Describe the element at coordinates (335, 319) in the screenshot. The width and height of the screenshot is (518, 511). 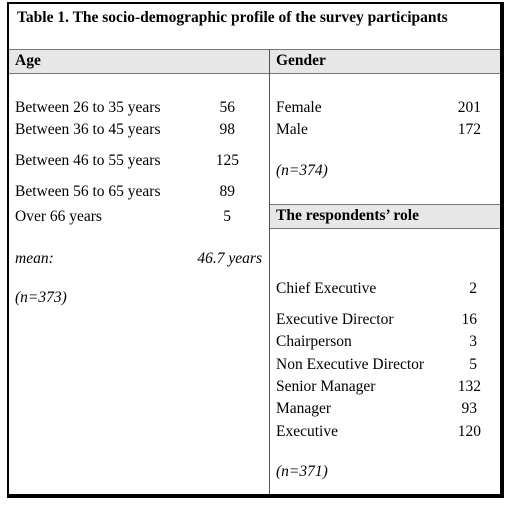
I see `role-row-label: Executive Director` at that location.